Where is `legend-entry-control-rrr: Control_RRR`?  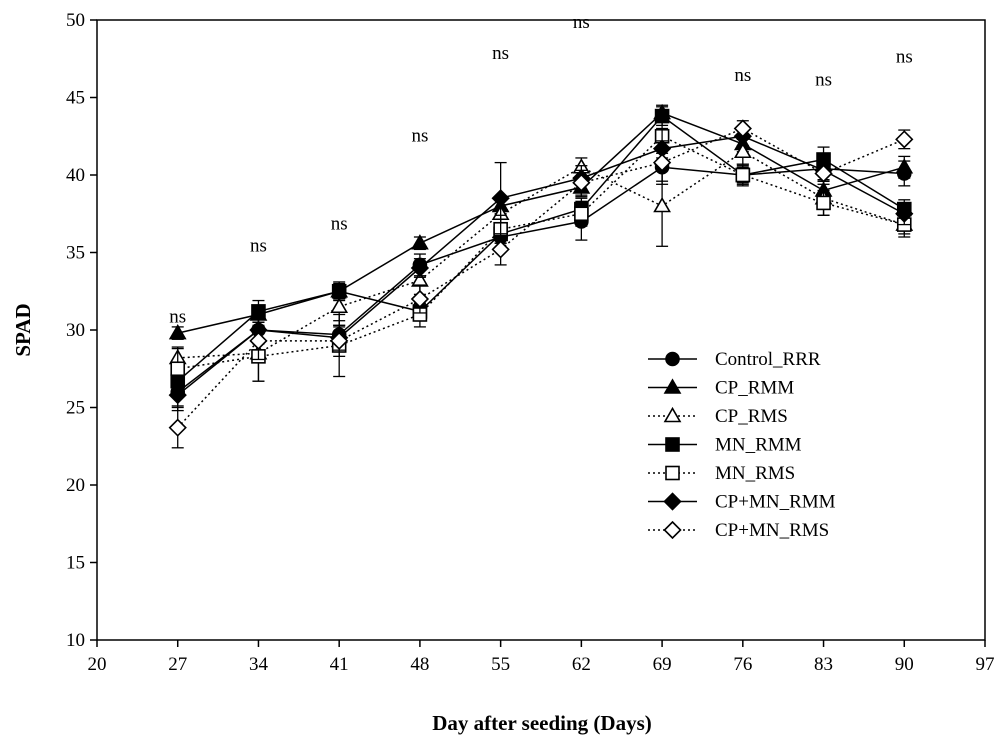 legend-entry-control-rrr: Control_RRR is located at coordinates (734, 359).